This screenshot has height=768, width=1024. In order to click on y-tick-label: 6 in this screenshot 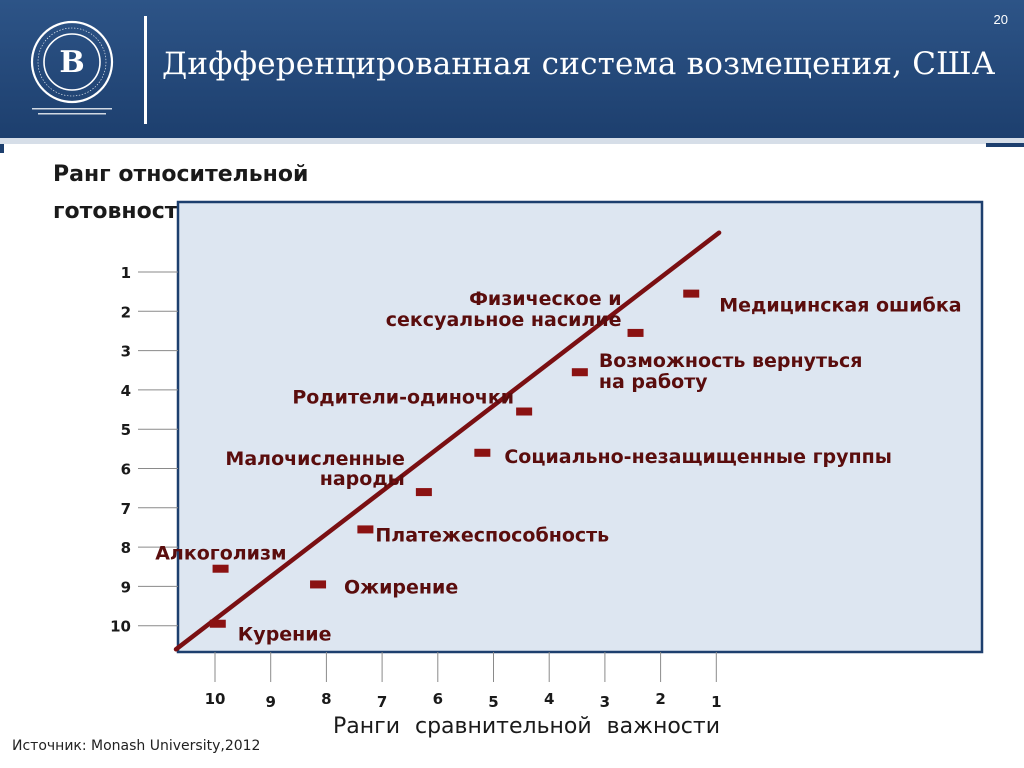, I will do `click(126, 470)`.